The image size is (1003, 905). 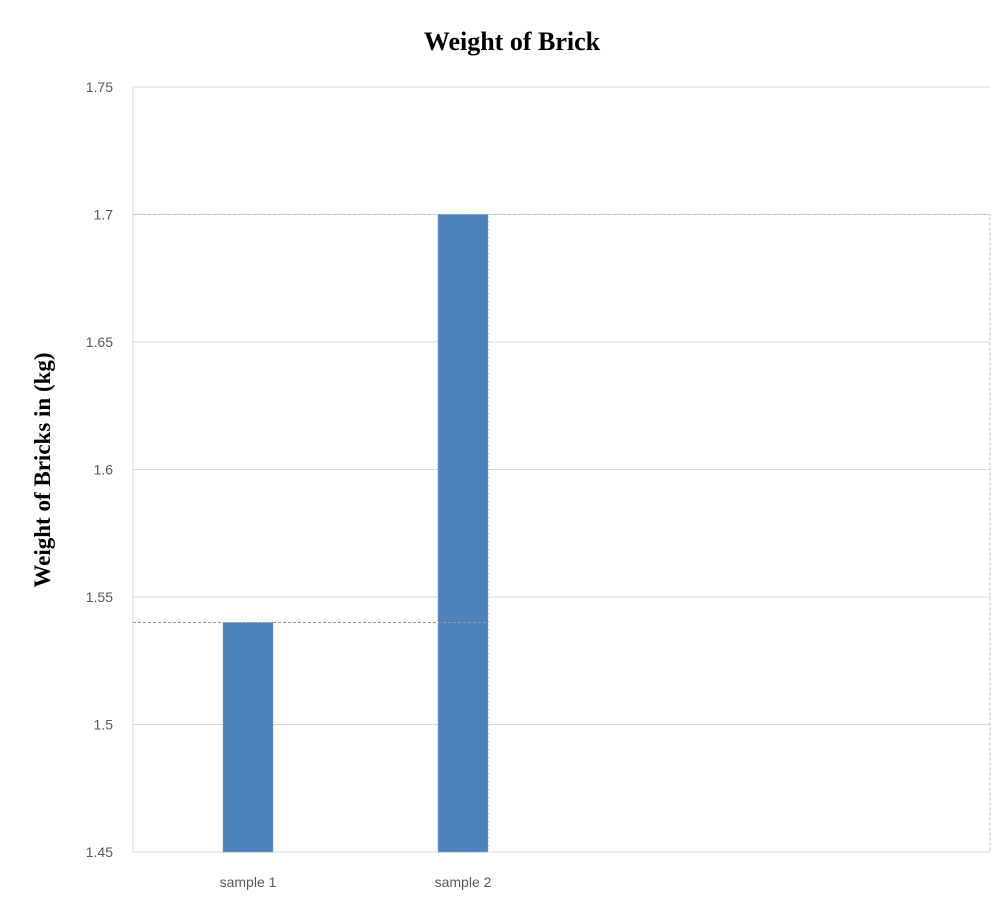 What do you see at coordinates (512, 41) in the screenshot?
I see `chart-title: Weight of Brick` at bounding box center [512, 41].